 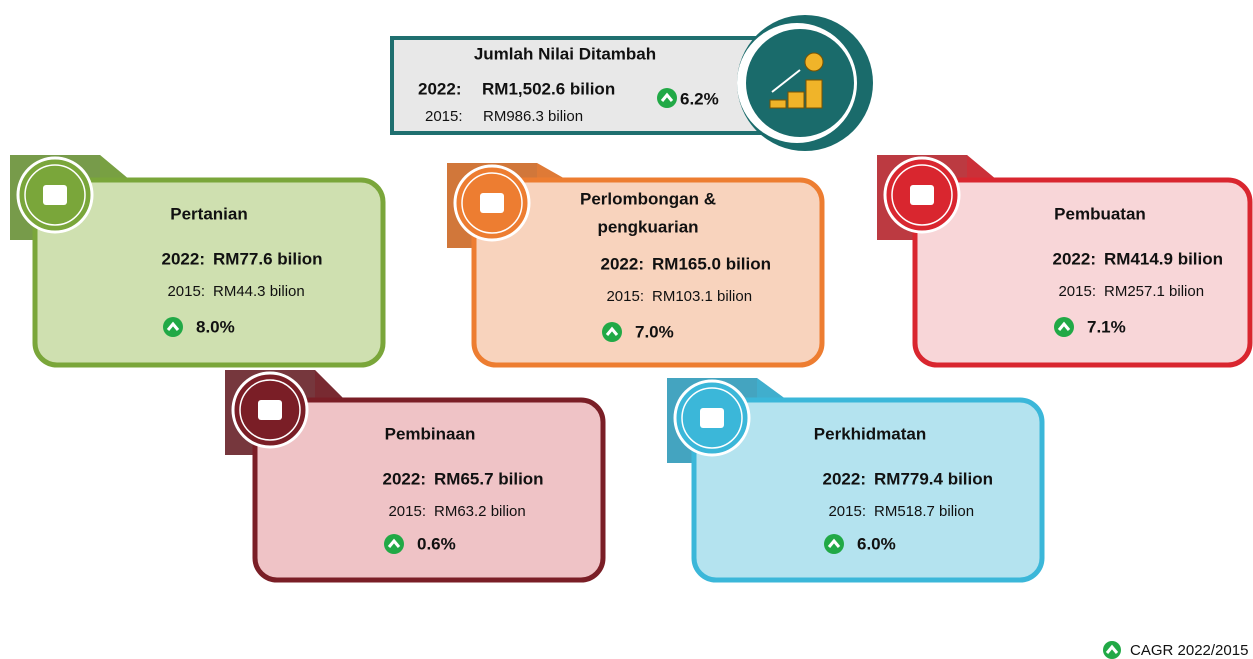 What do you see at coordinates (647, 226) in the screenshot?
I see `sector-name: pengkuarian` at bounding box center [647, 226].